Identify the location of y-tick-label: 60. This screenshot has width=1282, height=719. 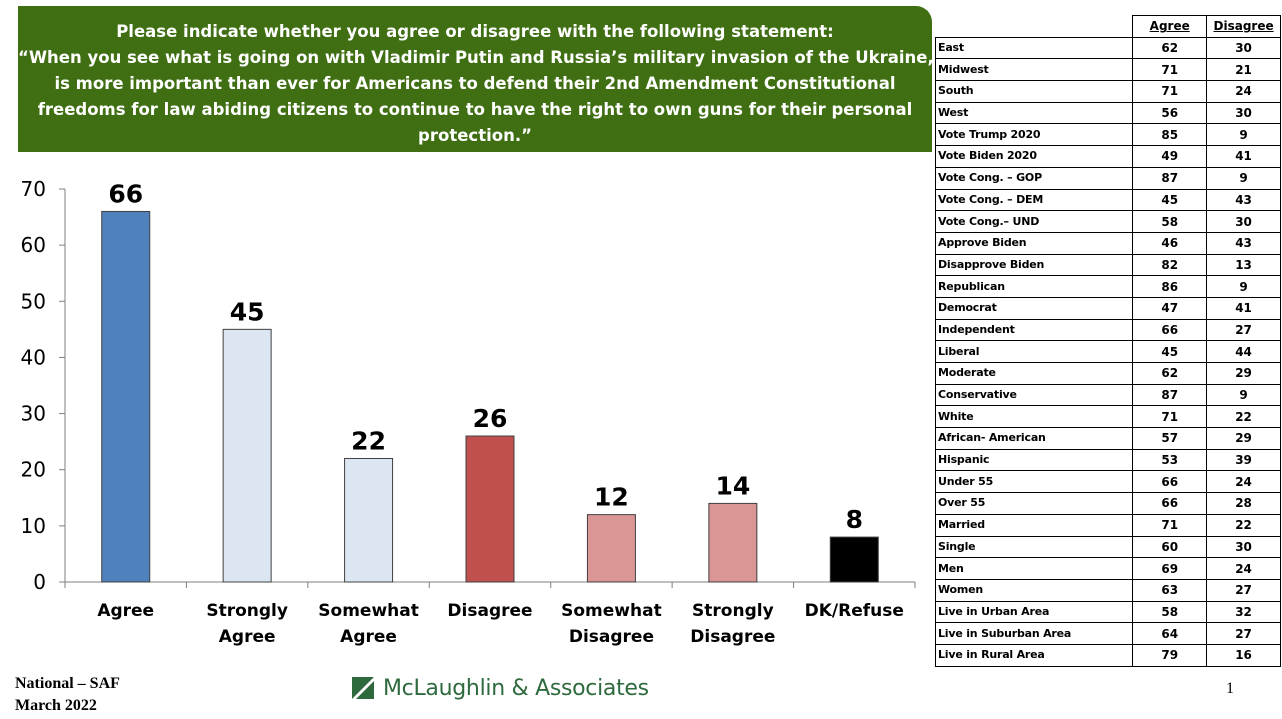
(33, 245).